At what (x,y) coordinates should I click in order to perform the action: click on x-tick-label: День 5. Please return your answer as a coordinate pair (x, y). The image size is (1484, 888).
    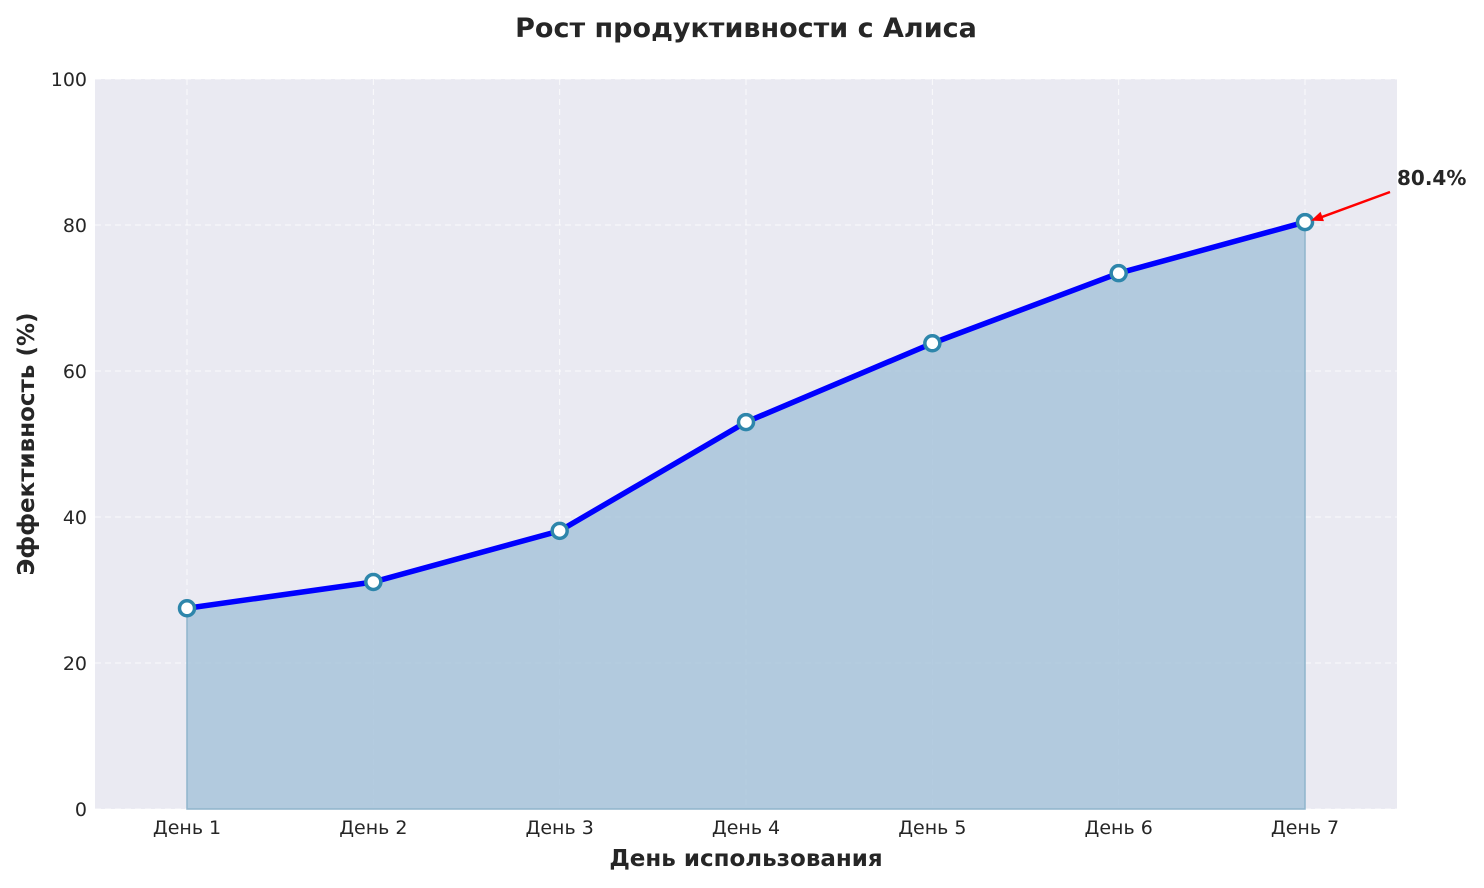
    Looking at the image, I should click on (932, 828).